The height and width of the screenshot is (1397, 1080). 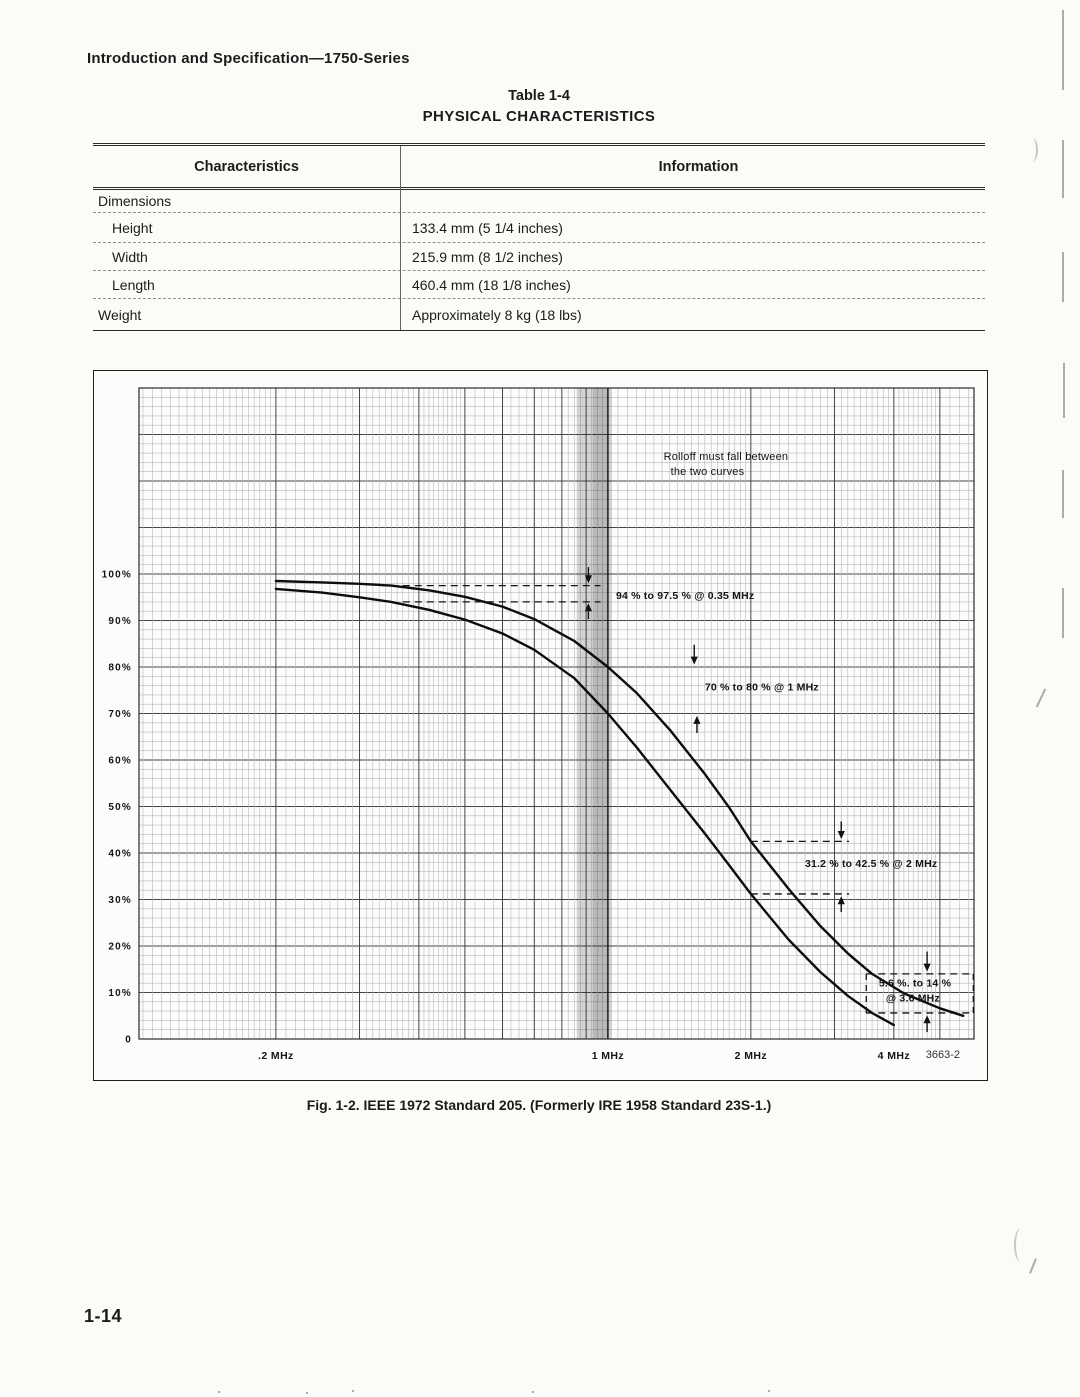 I want to click on svg-text: 2 MHz, so click(x=751, y=1056).